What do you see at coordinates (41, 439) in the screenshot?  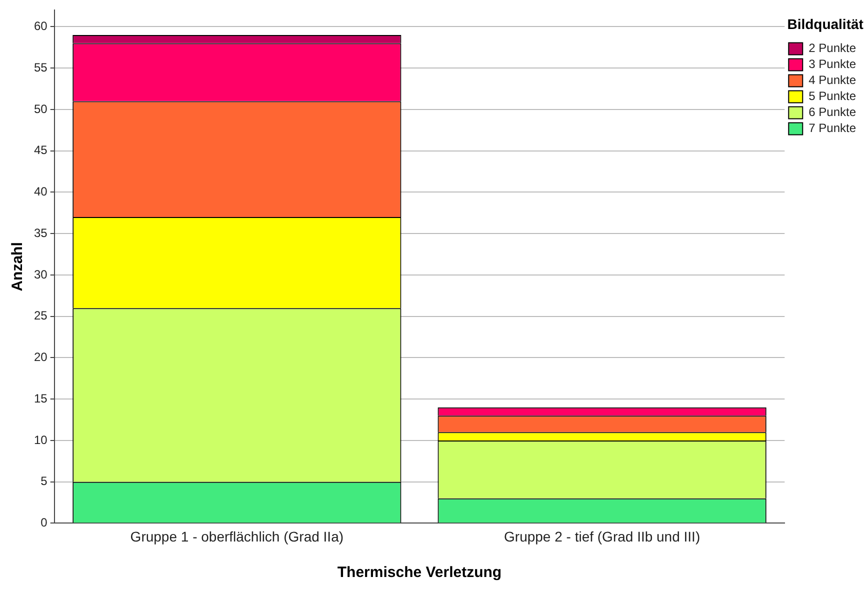 I see `y-tick-label: 10` at bounding box center [41, 439].